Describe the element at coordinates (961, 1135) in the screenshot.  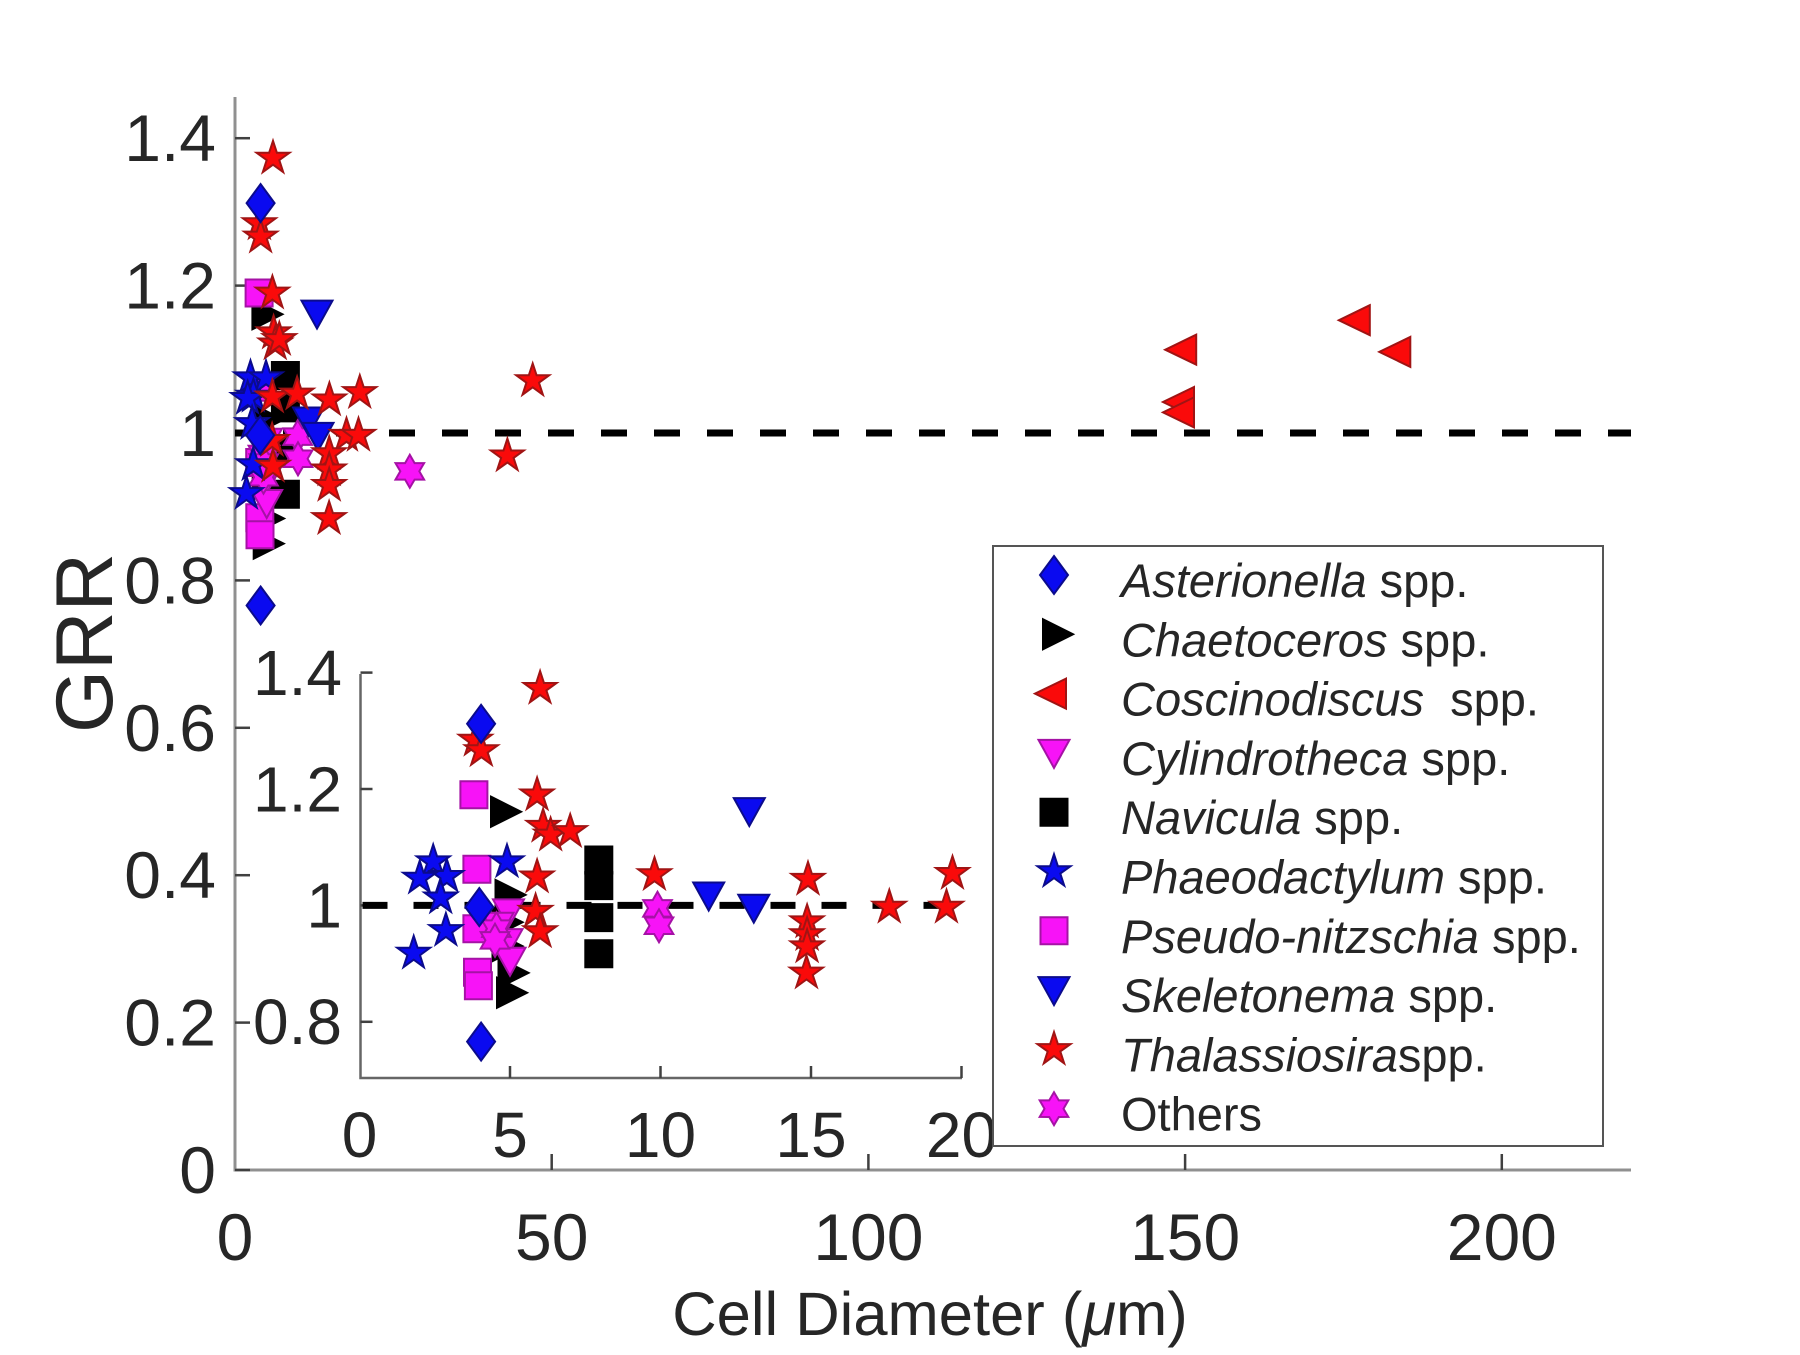
I see `svg-text: 20` at that location.